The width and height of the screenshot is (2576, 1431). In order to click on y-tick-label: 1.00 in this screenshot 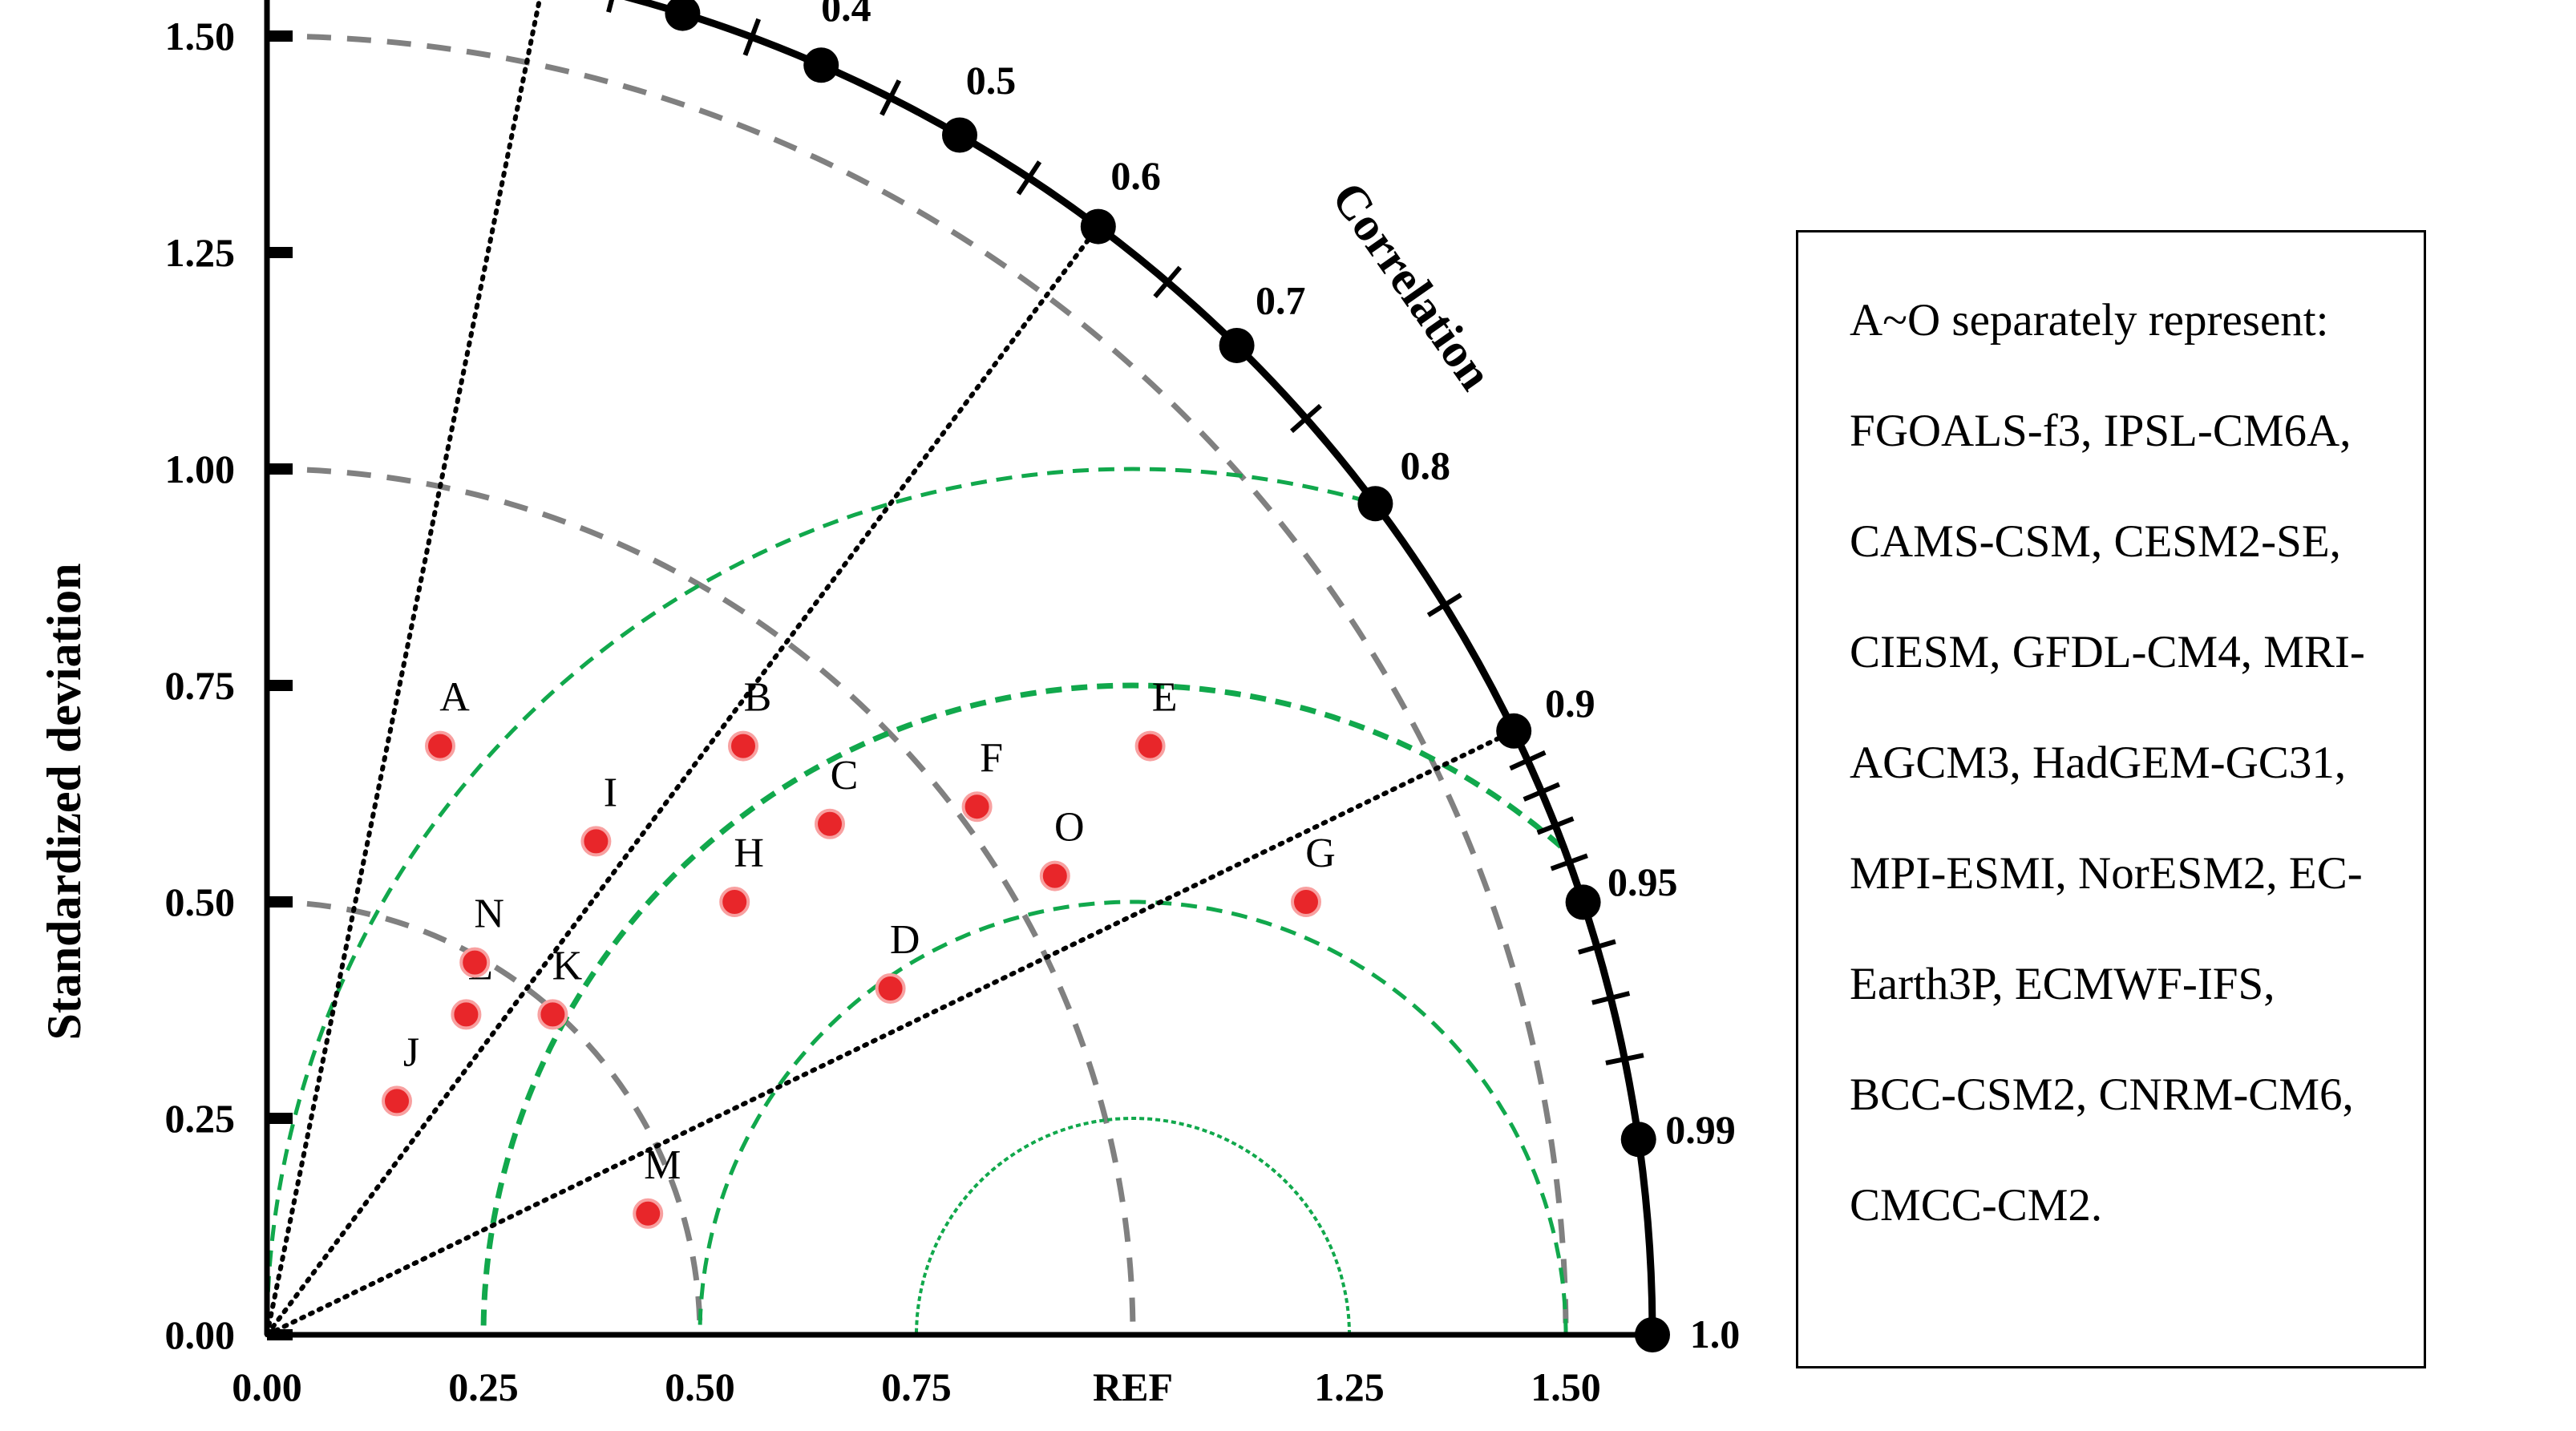, I will do `click(200, 469)`.